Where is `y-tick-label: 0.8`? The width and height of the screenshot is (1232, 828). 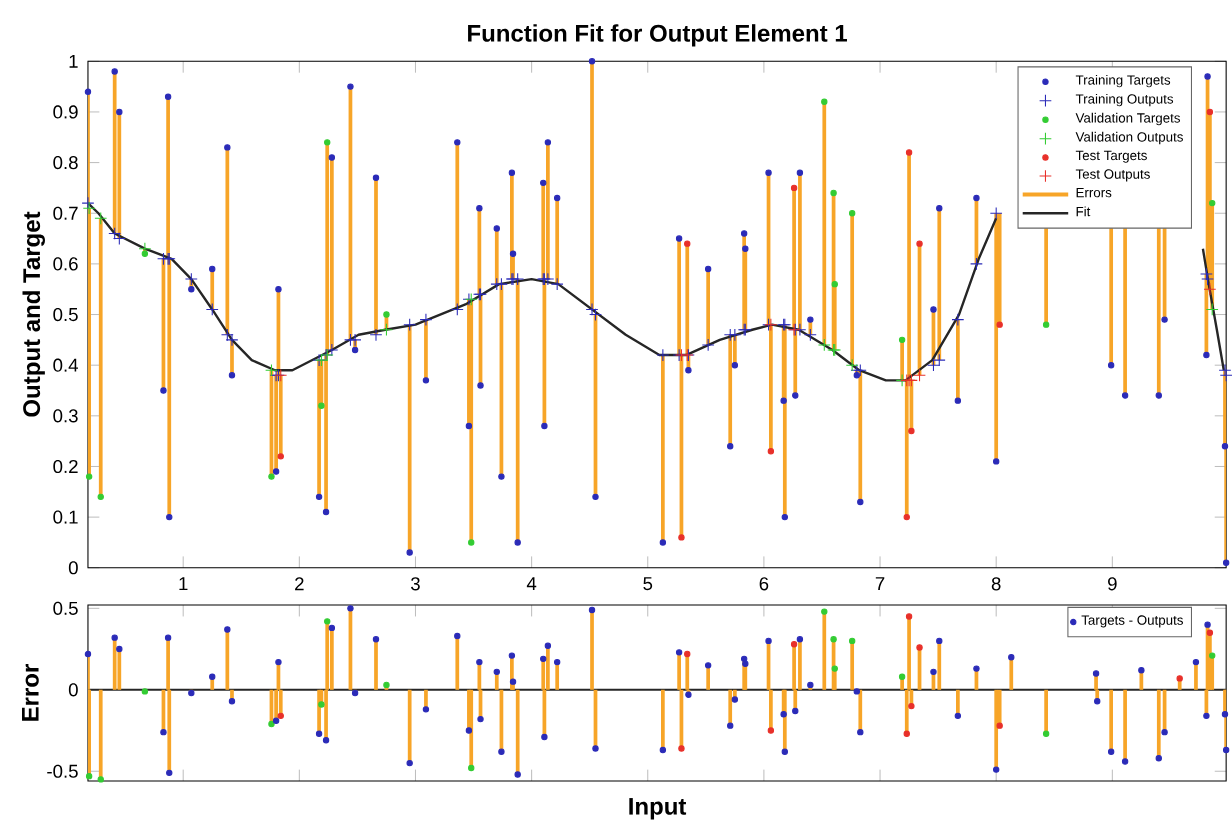
y-tick-label: 0.8 is located at coordinates (65, 162).